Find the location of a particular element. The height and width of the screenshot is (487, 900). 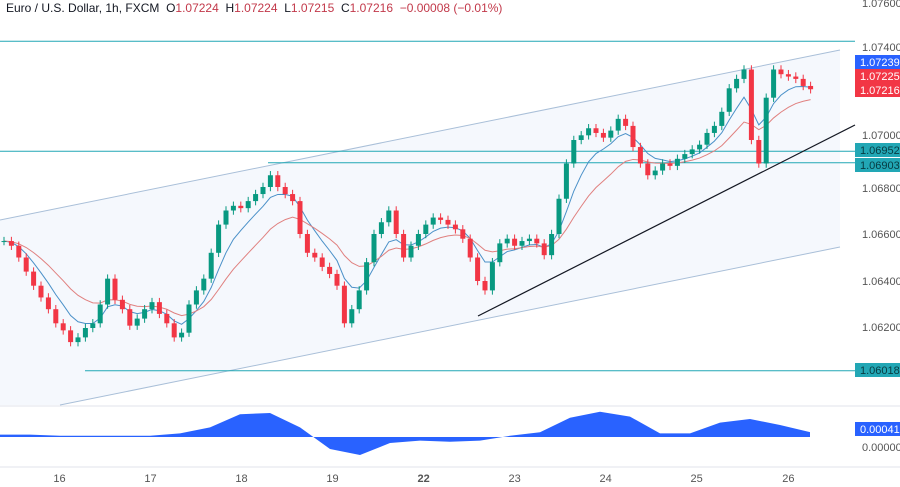

osc-zero-label: 0.00000 is located at coordinates (881, 448).